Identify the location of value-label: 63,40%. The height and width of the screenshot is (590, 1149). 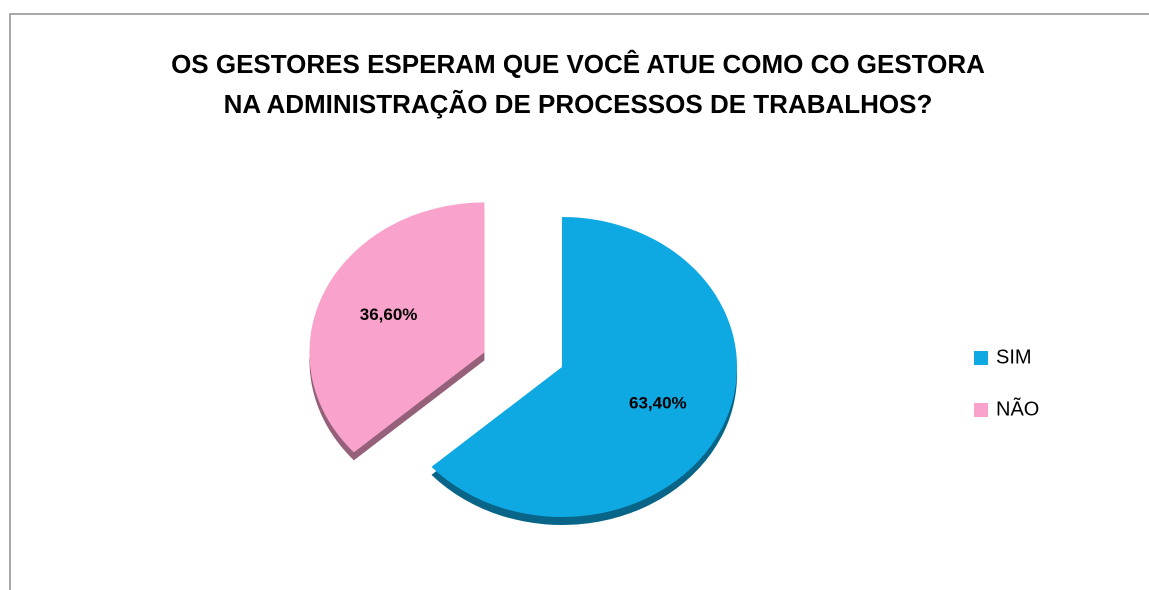
(658, 402).